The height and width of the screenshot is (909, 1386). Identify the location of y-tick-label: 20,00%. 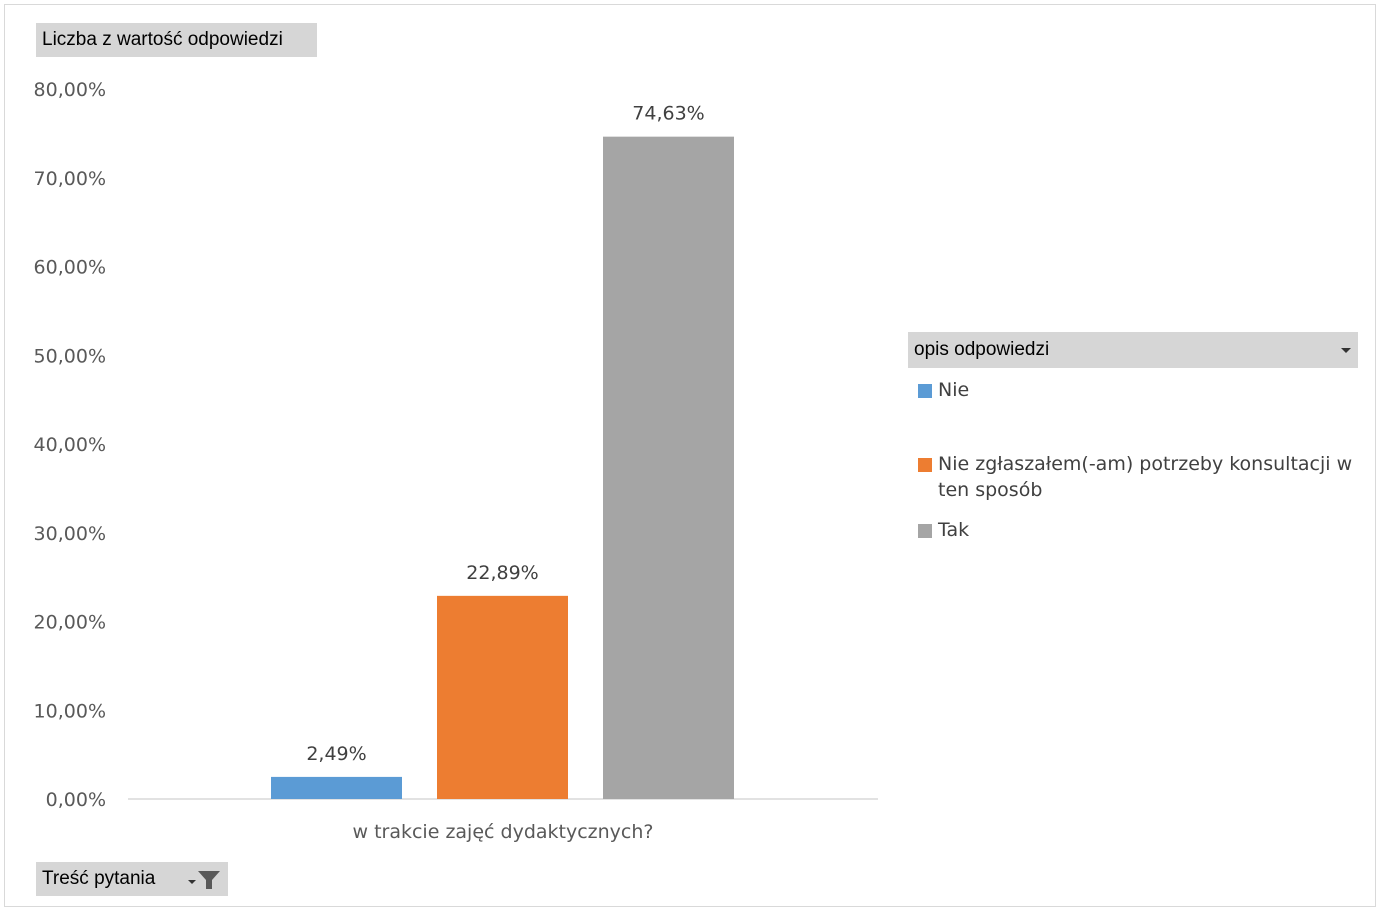
(70, 623).